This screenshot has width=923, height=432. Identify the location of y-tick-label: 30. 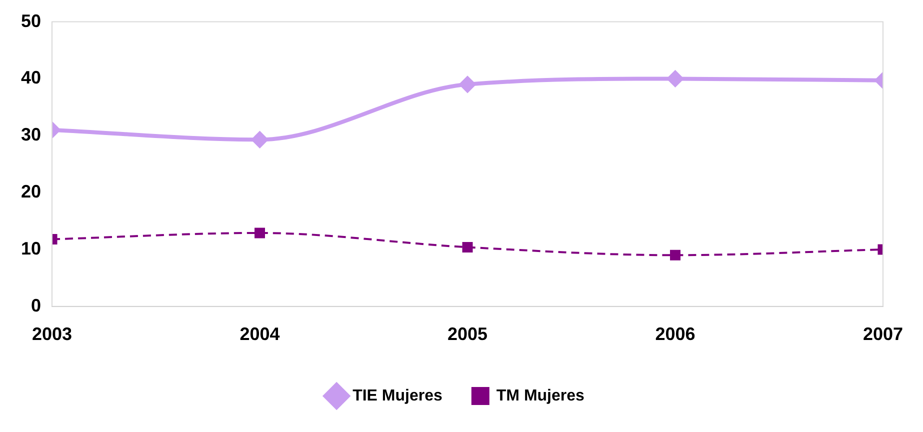
(31, 134).